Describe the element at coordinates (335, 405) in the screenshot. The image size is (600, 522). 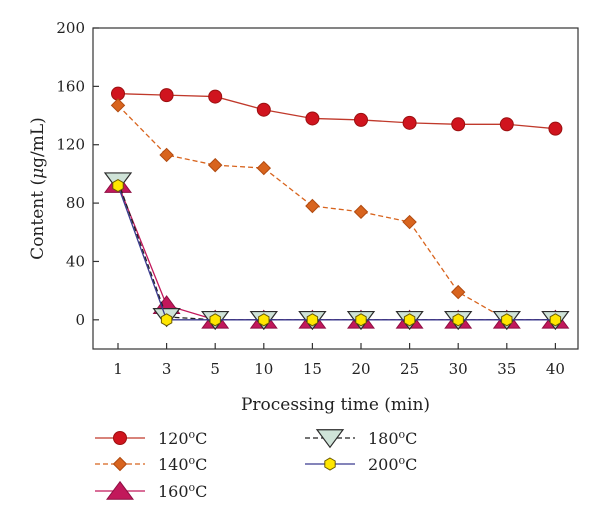
I see `x-axis-label: Processing time (min)` at that location.